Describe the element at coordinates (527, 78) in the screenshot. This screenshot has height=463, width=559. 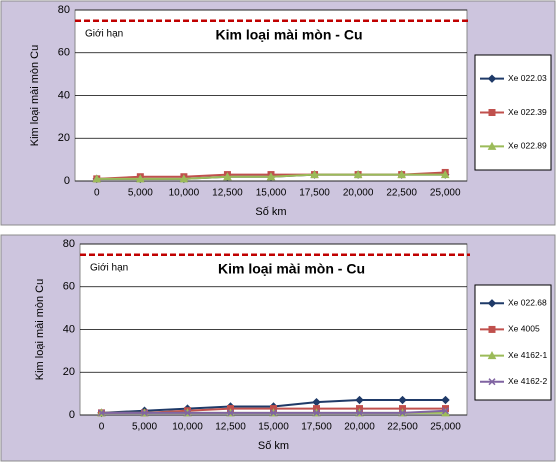
I see `legend-label: Xe 022.03` at that location.